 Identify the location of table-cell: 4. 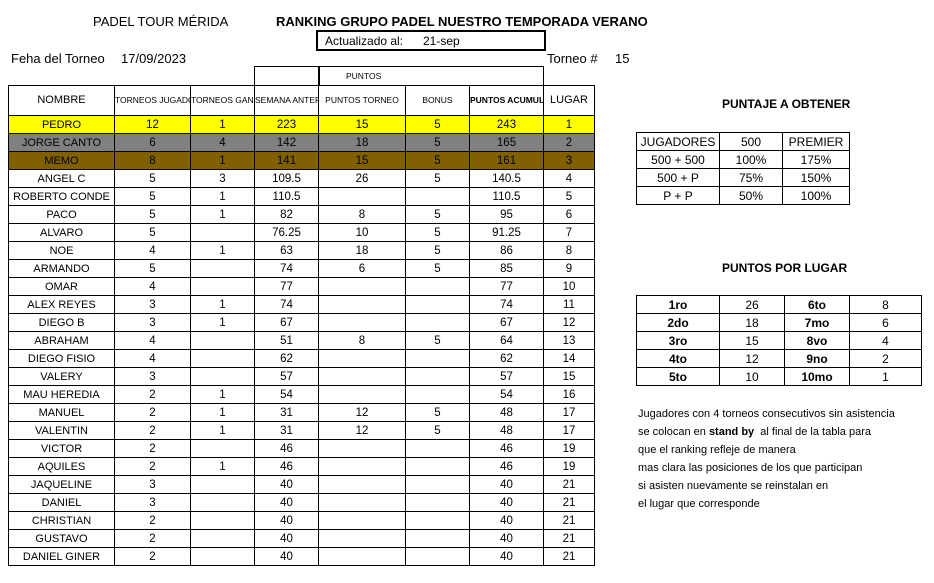
(569, 178).